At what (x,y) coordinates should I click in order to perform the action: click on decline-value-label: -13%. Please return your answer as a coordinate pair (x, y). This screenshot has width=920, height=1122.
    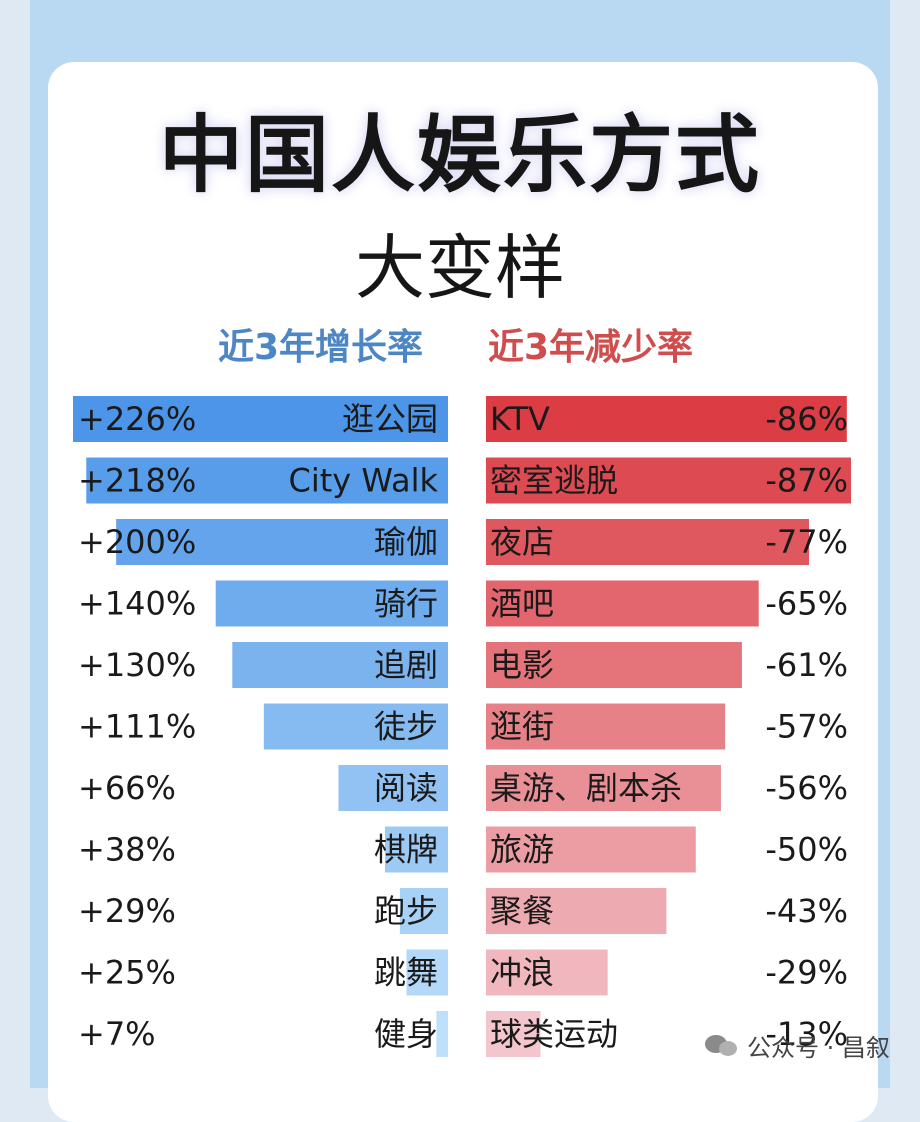
    Looking at the image, I should click on (806, 1034).